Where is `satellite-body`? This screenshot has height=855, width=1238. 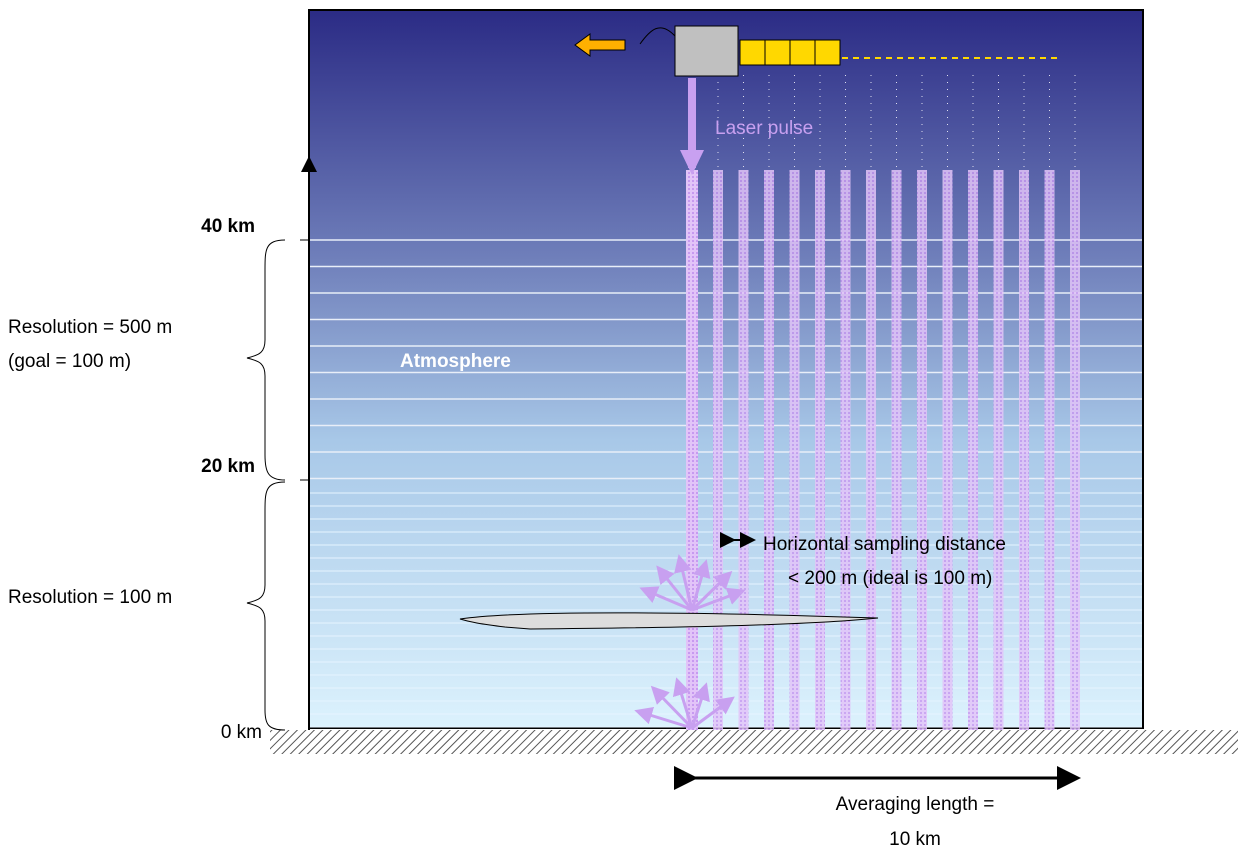
satellite-body is located at coordinates (706, 51).